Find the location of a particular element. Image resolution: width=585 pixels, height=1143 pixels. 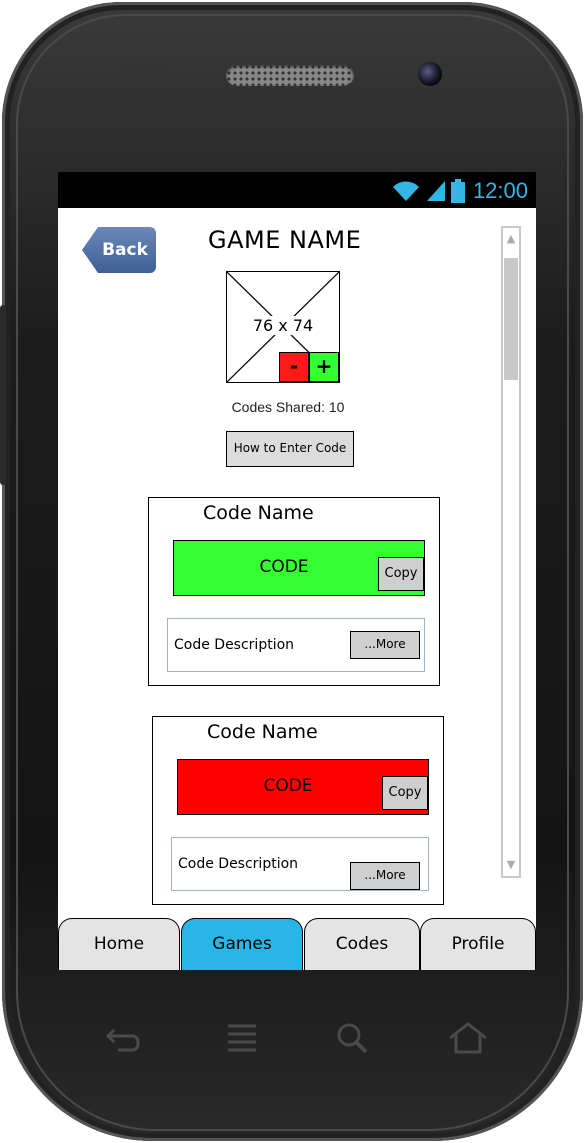

zoom-minus-button: - is located at coordinates (294, 367).